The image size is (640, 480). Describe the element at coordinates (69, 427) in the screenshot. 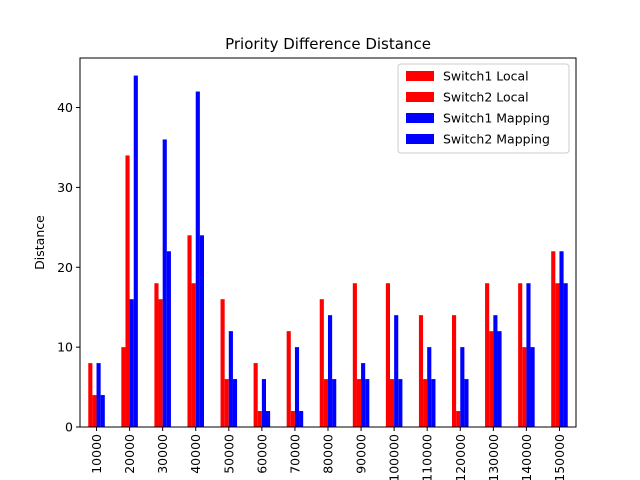

I see `y-tick-label: 0` at that location.